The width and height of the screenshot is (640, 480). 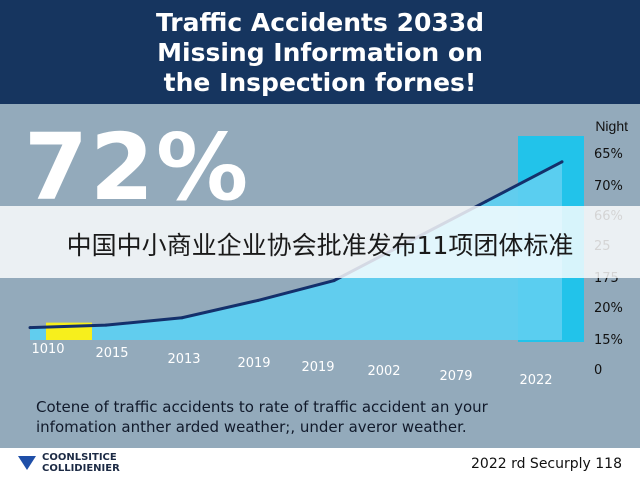 What do you see at coordinates (320, 22) in the screenshot?
I see `title-line-1: Traffic Accidents 2033d` at bounding box center [320, 22].